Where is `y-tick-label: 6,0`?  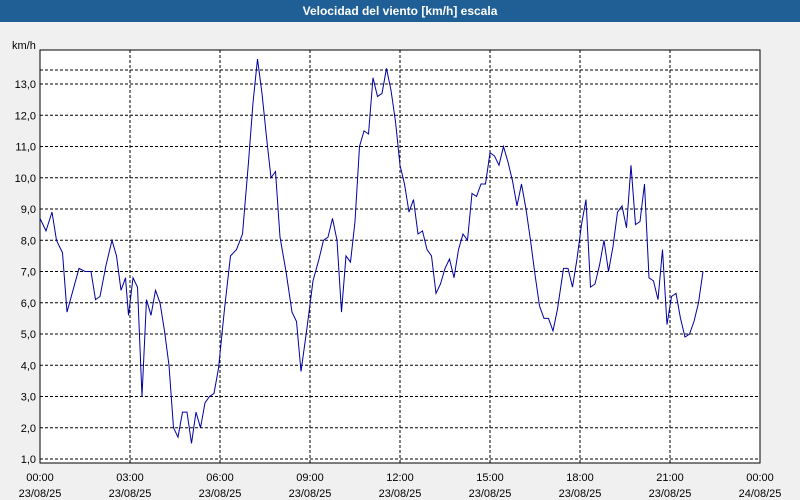
y-tick-label: 6,0 is located at coordinates (28, 304).